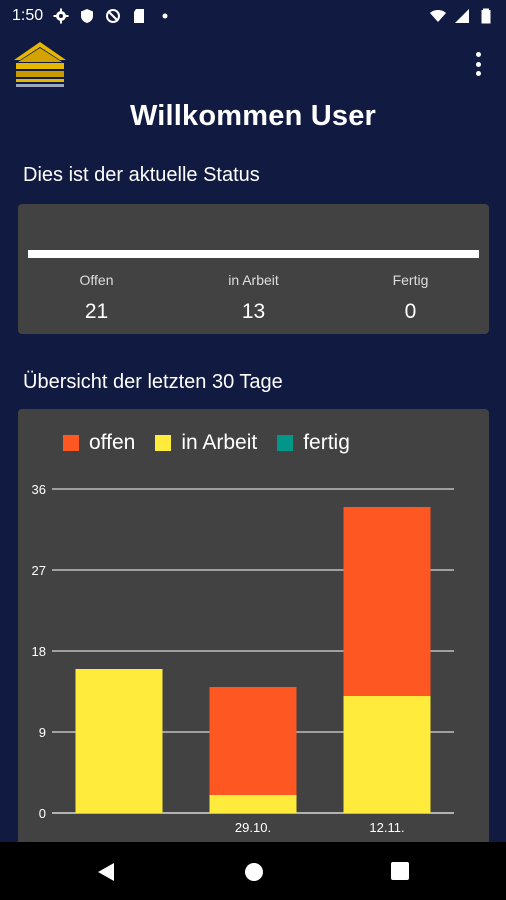  I want to click on dot-icon, so click(165, 16).